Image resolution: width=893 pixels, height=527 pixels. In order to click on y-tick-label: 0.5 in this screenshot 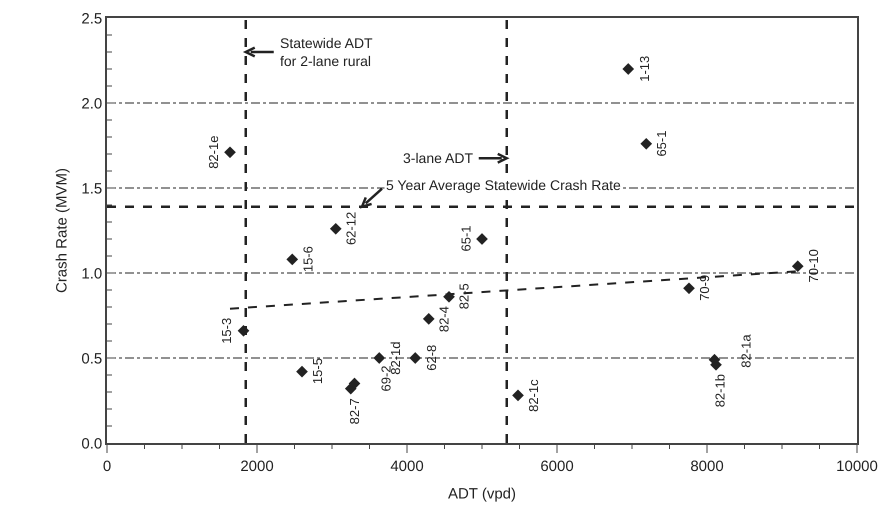, I will do `click(91, 359)`.